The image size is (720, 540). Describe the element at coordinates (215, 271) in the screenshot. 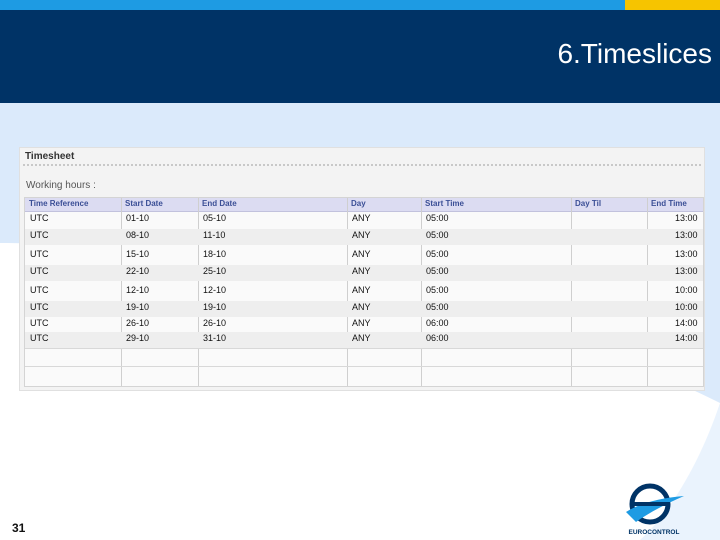

I see `cell-end-date: 25-10` at that location.